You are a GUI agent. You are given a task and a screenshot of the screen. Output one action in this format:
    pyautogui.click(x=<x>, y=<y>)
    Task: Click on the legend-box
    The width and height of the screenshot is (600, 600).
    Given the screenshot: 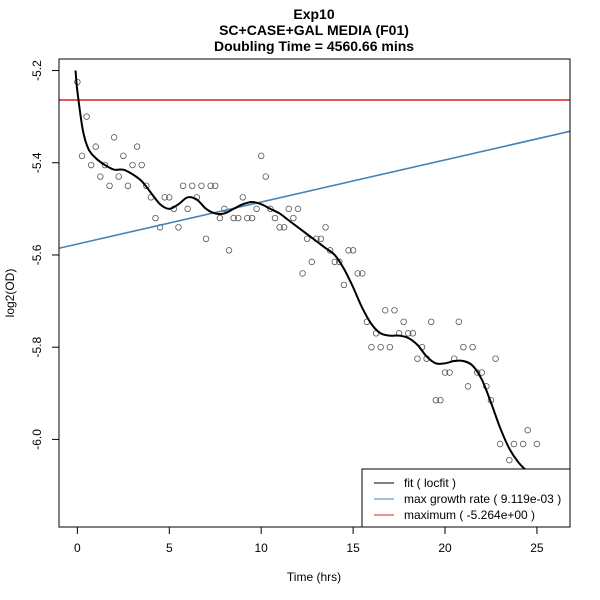 What is the action you would take?
    pyautogui.click(x=466, y=498)
    